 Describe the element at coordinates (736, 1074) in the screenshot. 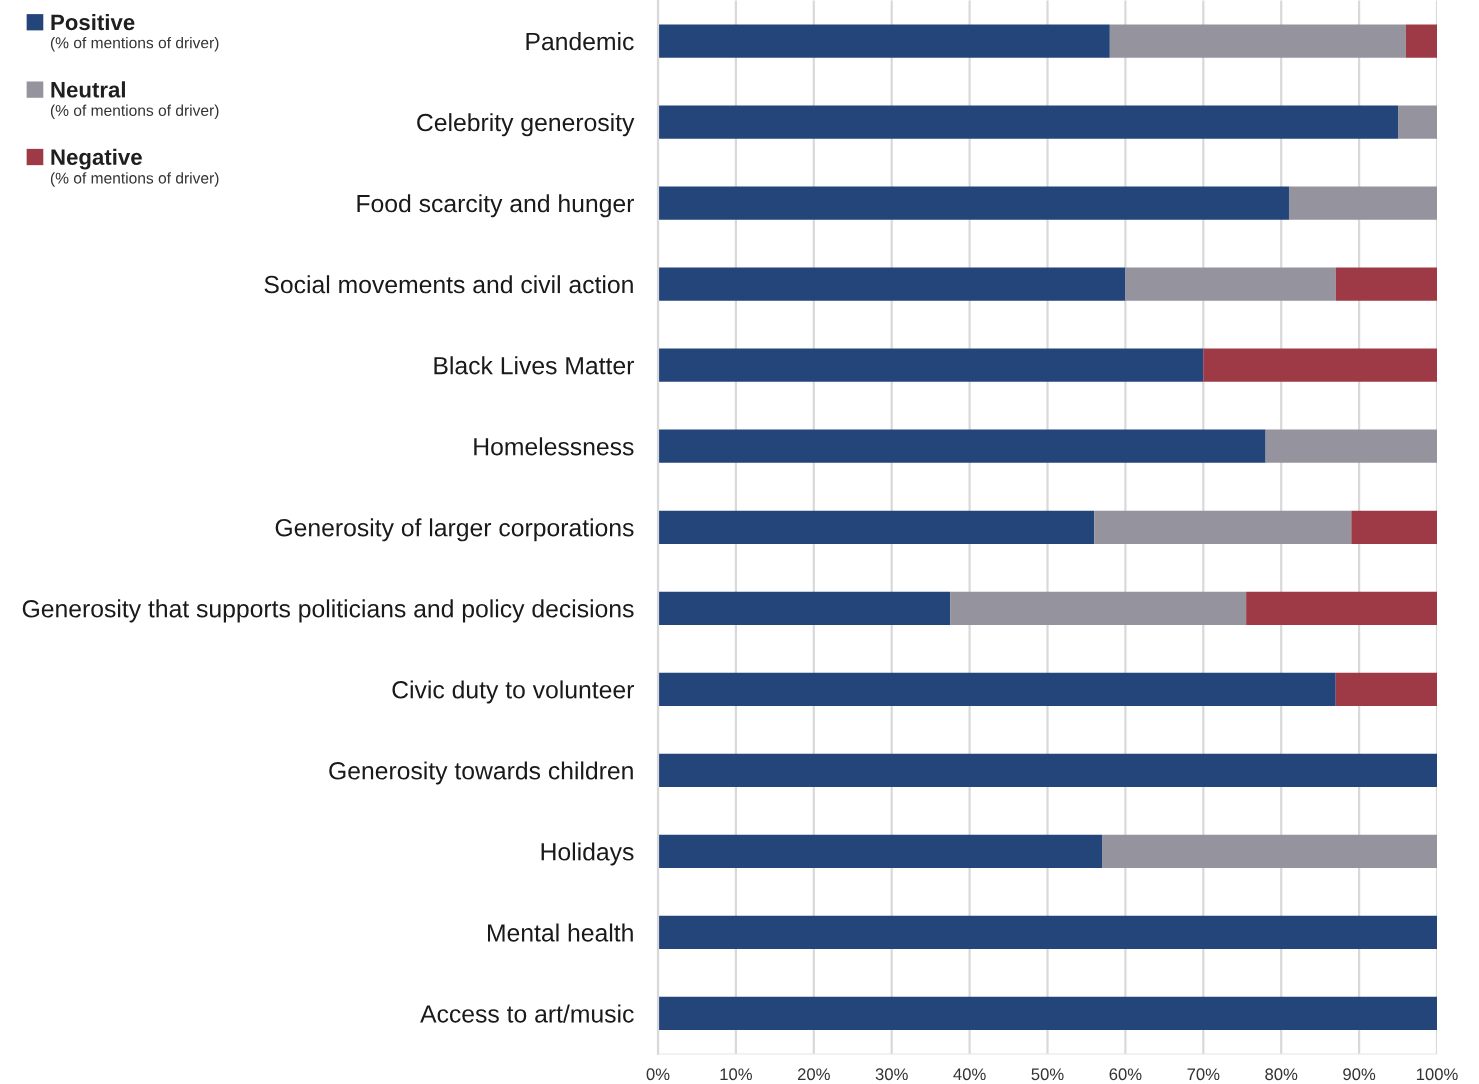

I see `x-tick-label: 10%` at that location.